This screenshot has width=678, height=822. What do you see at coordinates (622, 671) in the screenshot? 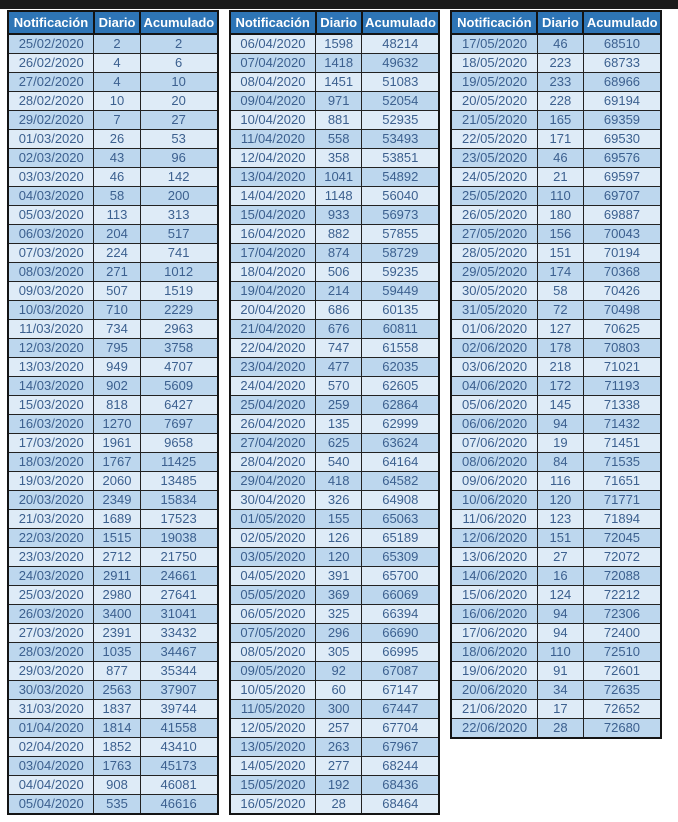
I see `cumulative-cell: 72601` at bounding box center [622, 671].